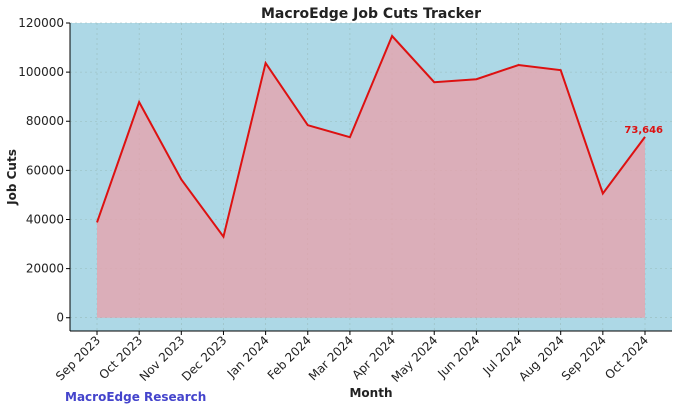 The image size is (680, 414). Describe the element at coordinates (248, 357) in the screenshot. I see `x-tick-label: Jan 2024` at that location.